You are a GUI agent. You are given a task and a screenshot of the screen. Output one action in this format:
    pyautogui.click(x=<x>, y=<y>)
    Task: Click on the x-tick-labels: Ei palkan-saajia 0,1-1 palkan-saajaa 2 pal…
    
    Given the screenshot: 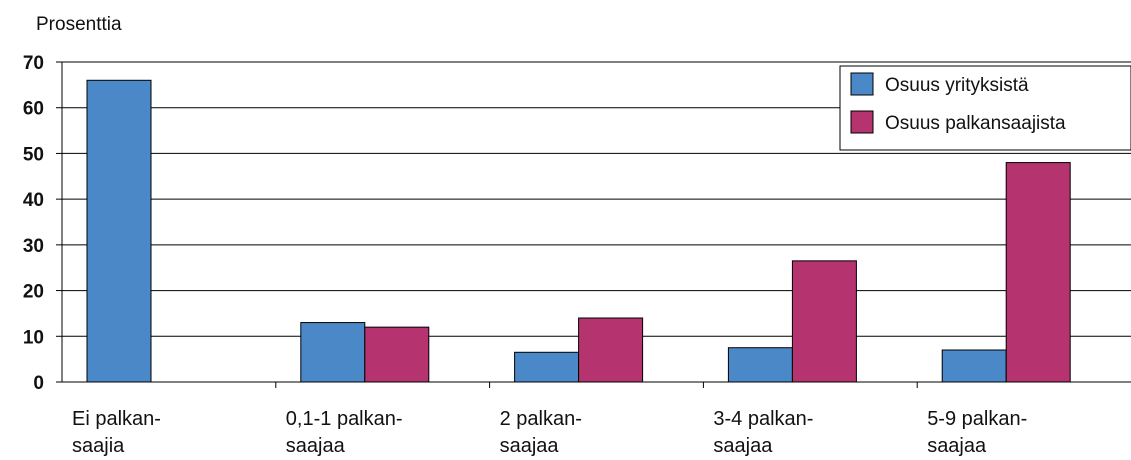 What is the action you would take?
    pyautogui.click(x=549, y=432)
    